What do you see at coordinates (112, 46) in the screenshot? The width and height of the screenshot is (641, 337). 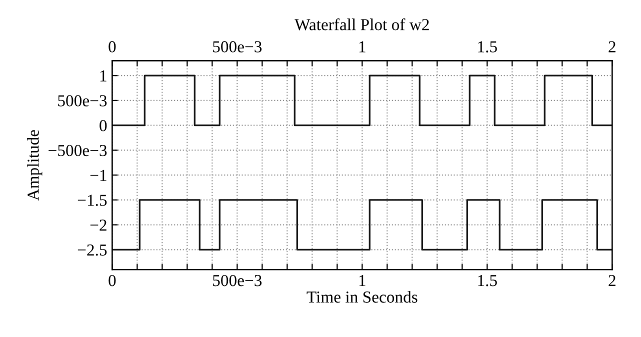 I see `x2-tick-label: 0` at bounding box center [112, 46].